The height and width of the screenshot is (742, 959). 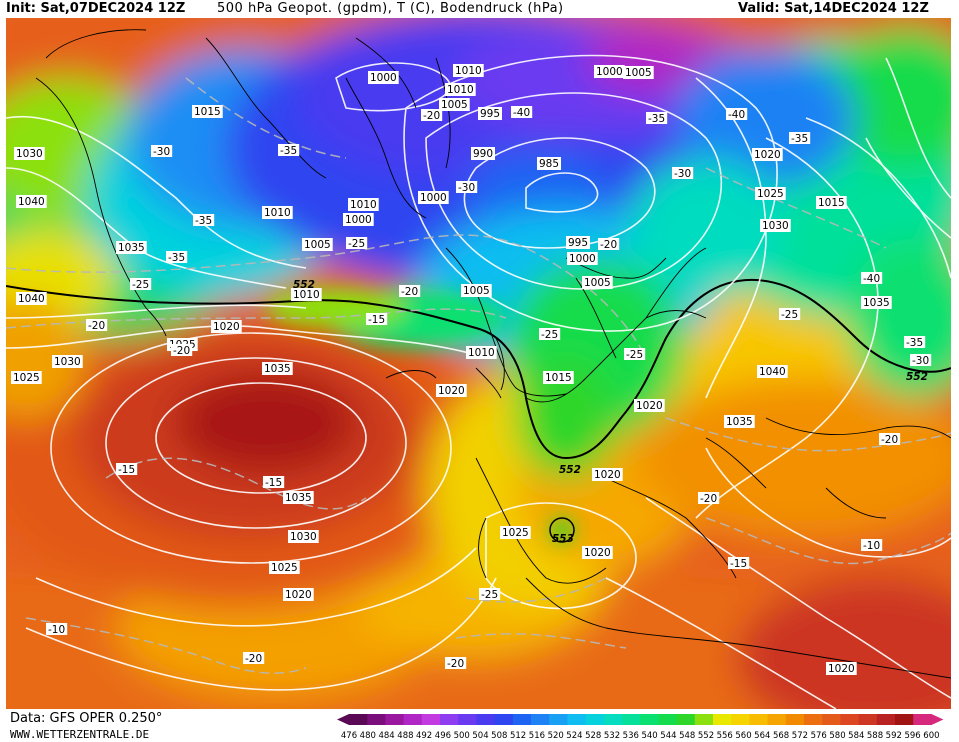 What do you see at coordinates (800, 736) in the screenshot?
I see `legend-tick-label: 572` at bounding box center [800, 736].